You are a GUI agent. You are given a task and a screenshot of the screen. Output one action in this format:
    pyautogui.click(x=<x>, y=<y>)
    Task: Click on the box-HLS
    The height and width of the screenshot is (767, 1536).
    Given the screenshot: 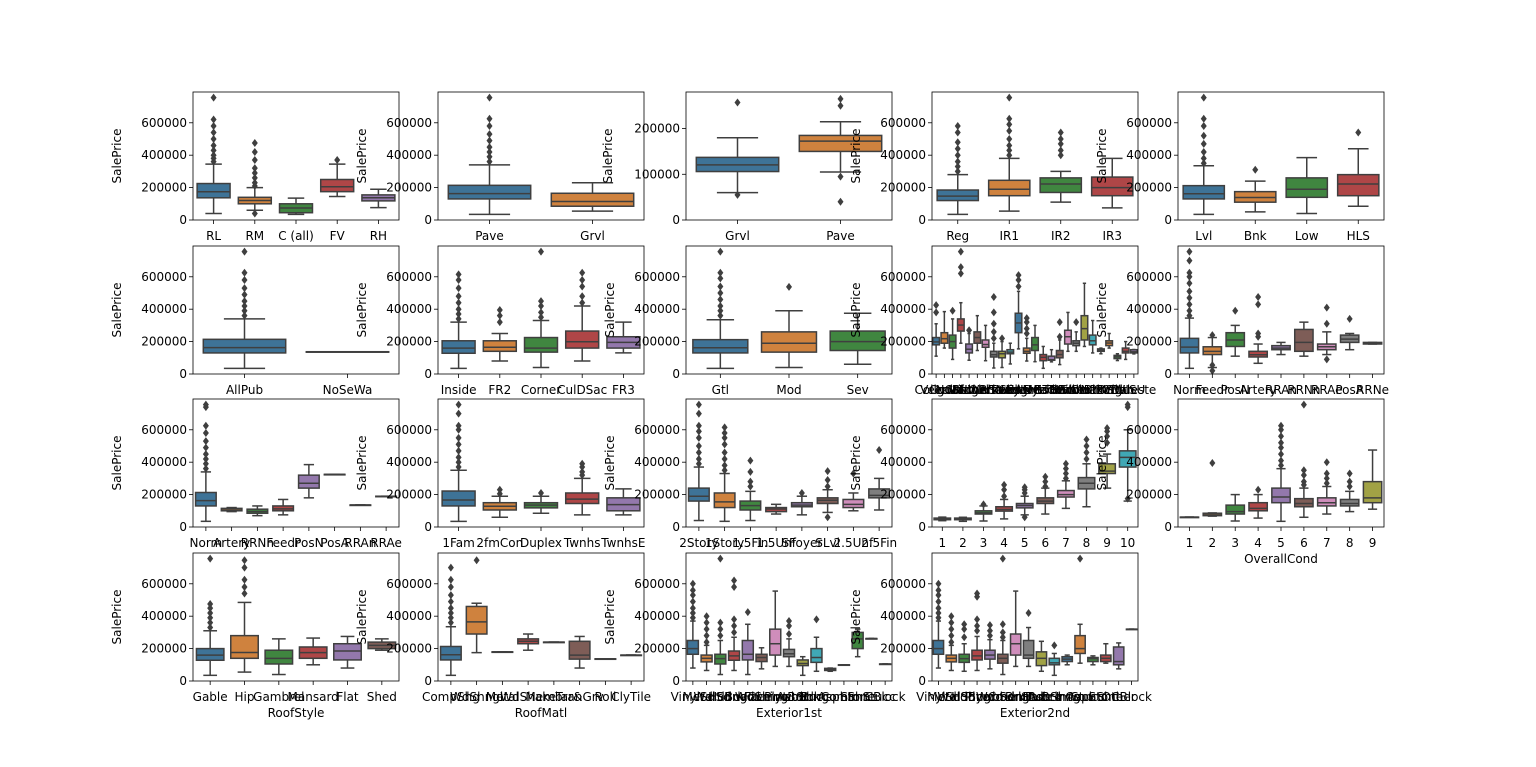 What is the action you would take?
    pyautogui.click(x=1358, y=167)
    